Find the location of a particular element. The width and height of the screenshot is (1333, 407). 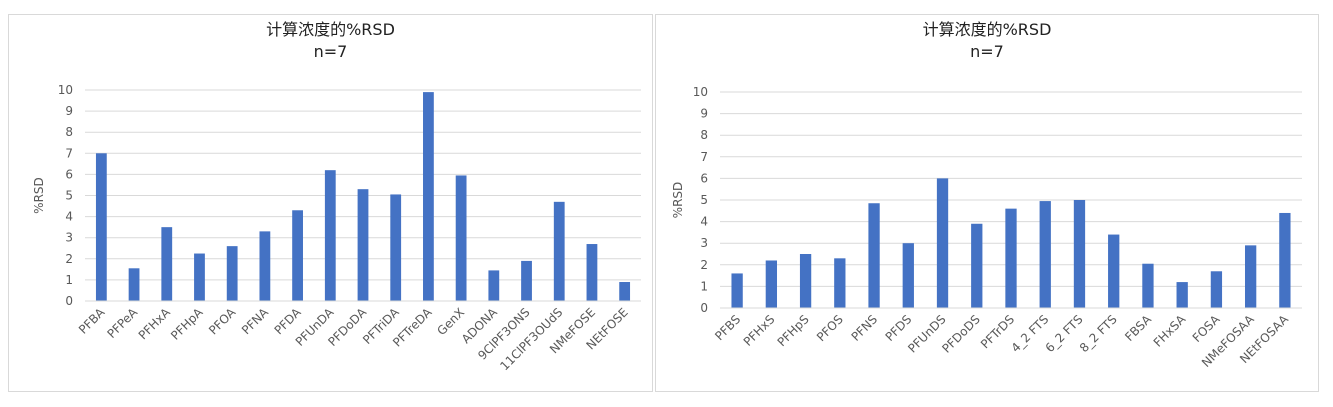

x-tick-label: PFHxA is located at coordinates (155, 324).